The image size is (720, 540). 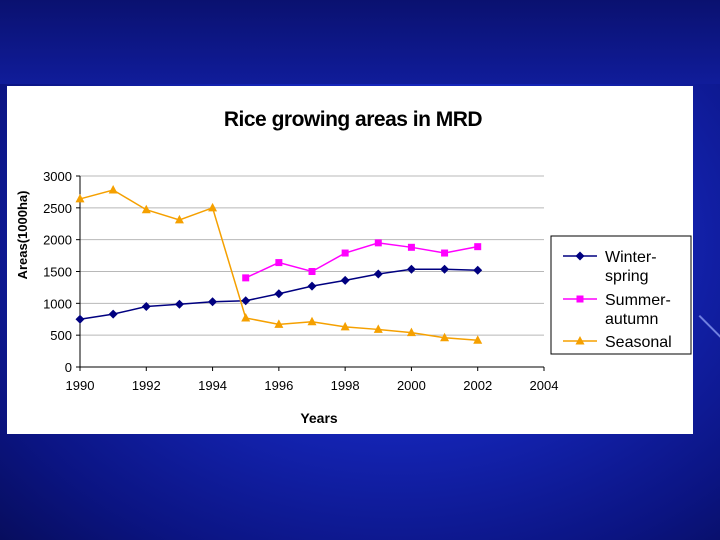 What do you see at coordinates (631, 319) in the screenshot?
I see `legend-label-summer-autumn: autumn` at bounding box center [631, 319].